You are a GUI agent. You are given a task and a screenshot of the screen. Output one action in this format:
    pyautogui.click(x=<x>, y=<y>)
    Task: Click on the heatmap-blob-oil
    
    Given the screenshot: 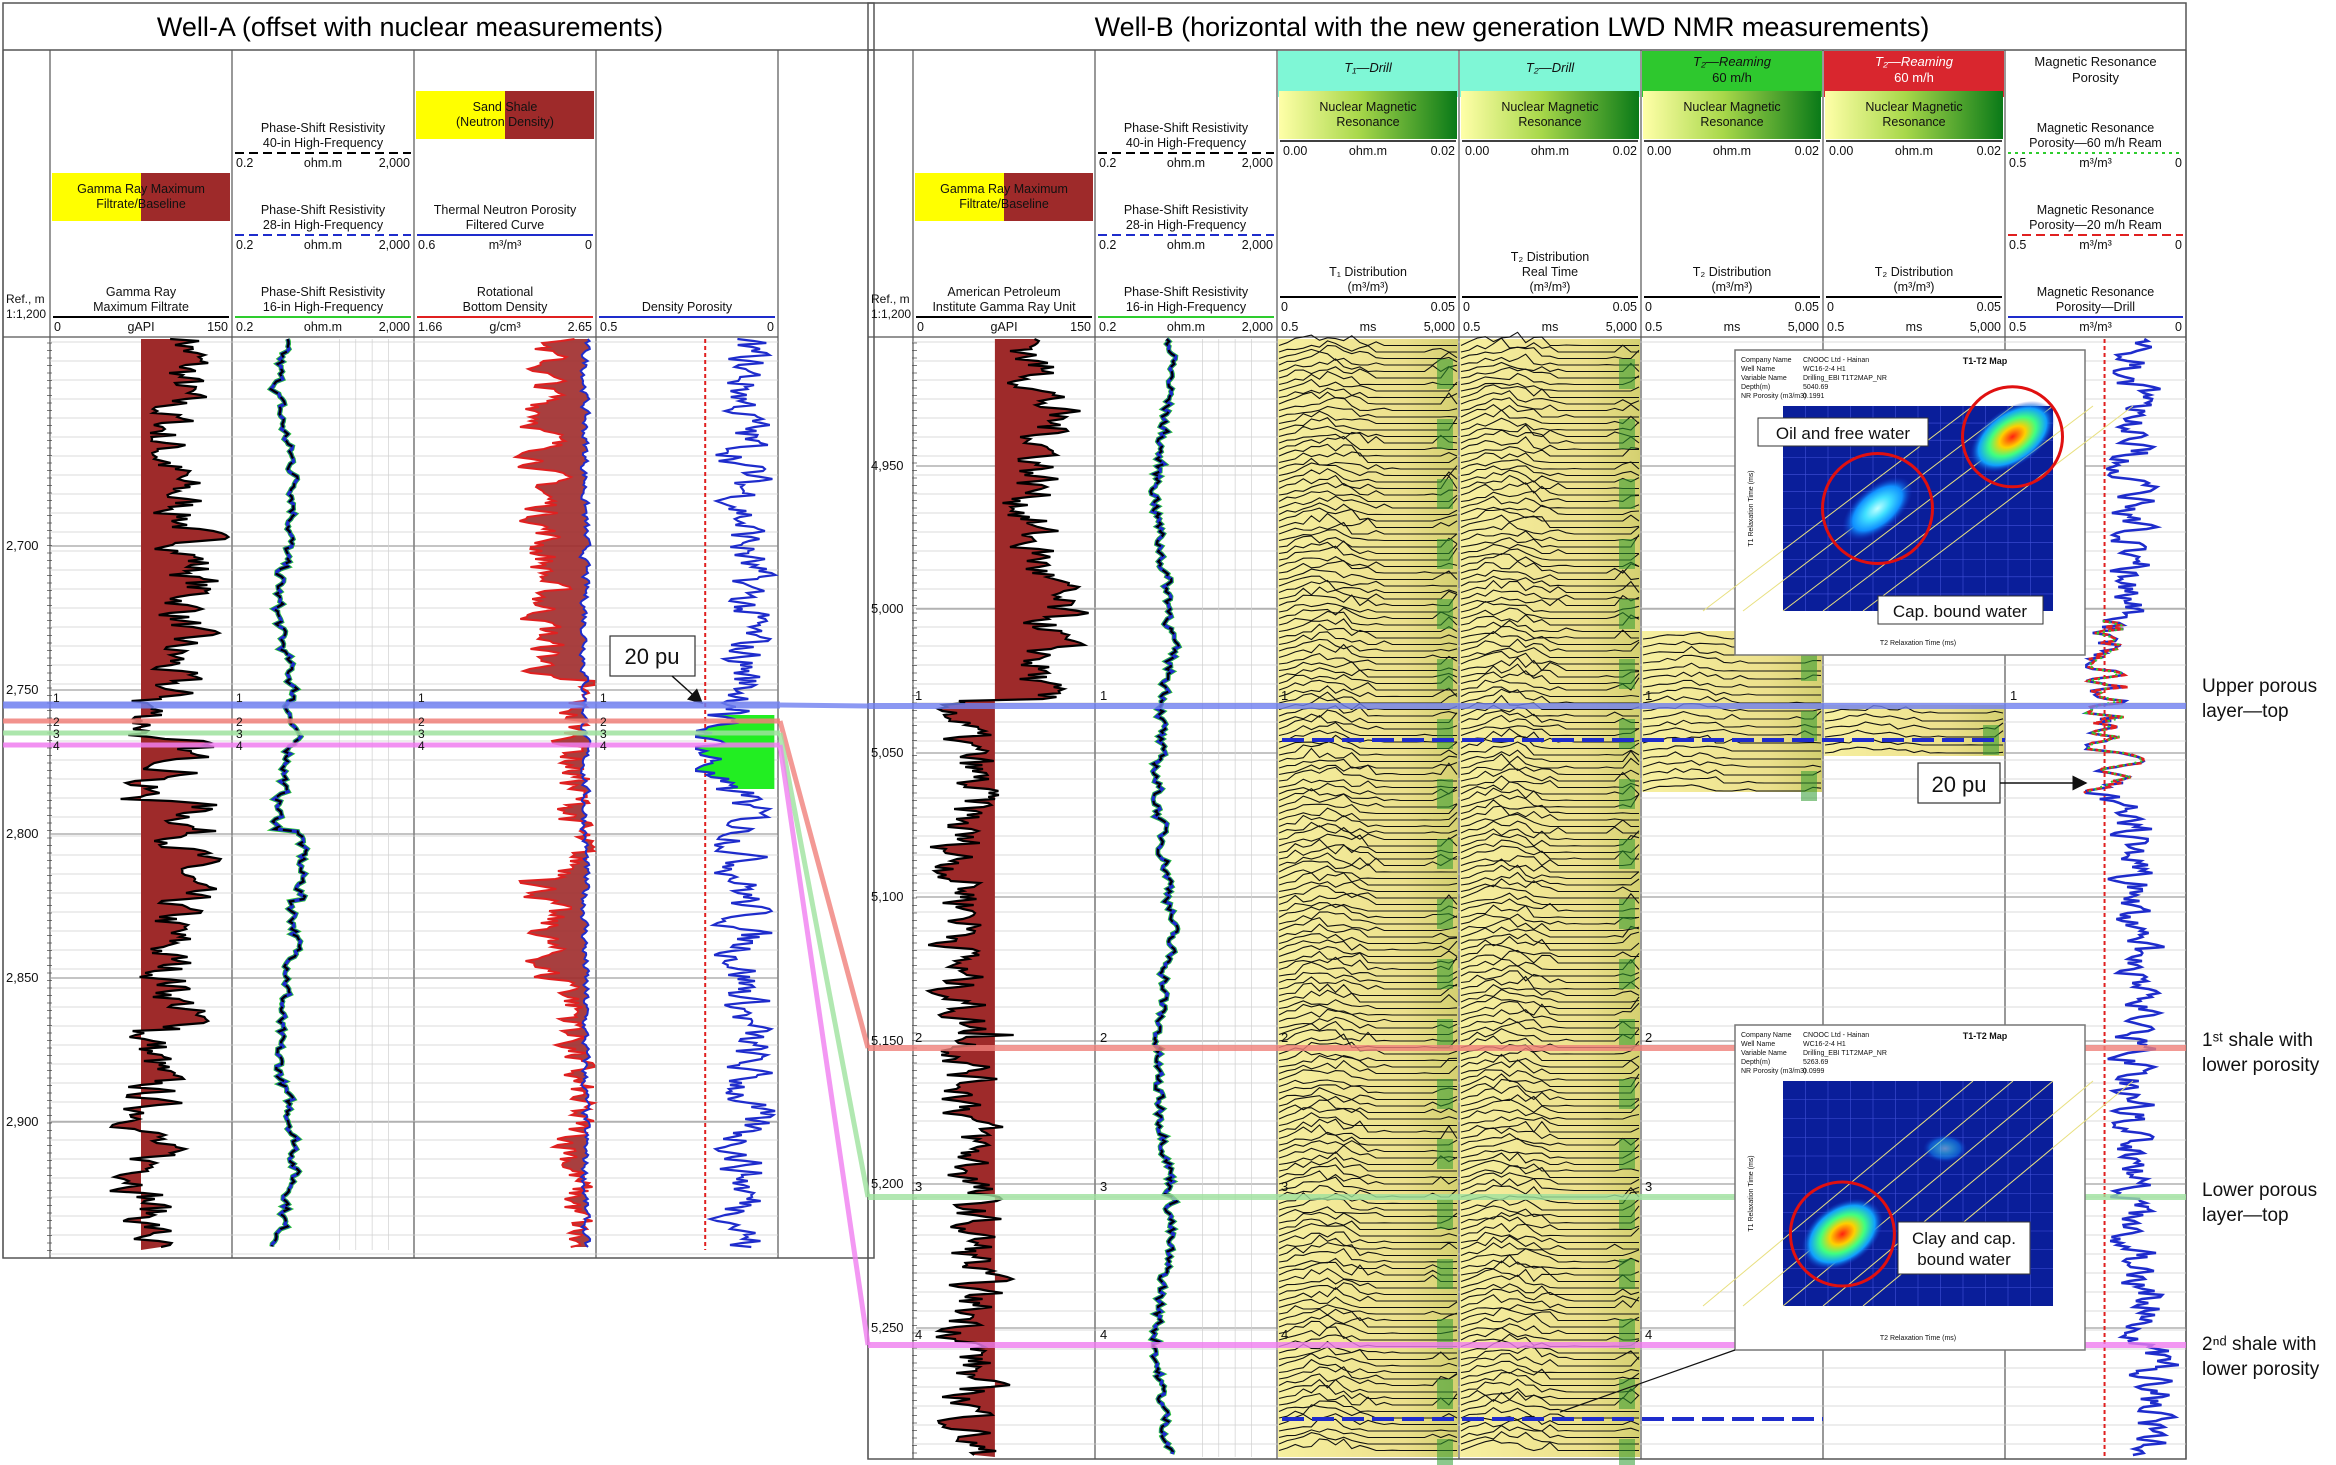 What is the action you would take?
    pyautogui.click(x=2012, y=436)
    